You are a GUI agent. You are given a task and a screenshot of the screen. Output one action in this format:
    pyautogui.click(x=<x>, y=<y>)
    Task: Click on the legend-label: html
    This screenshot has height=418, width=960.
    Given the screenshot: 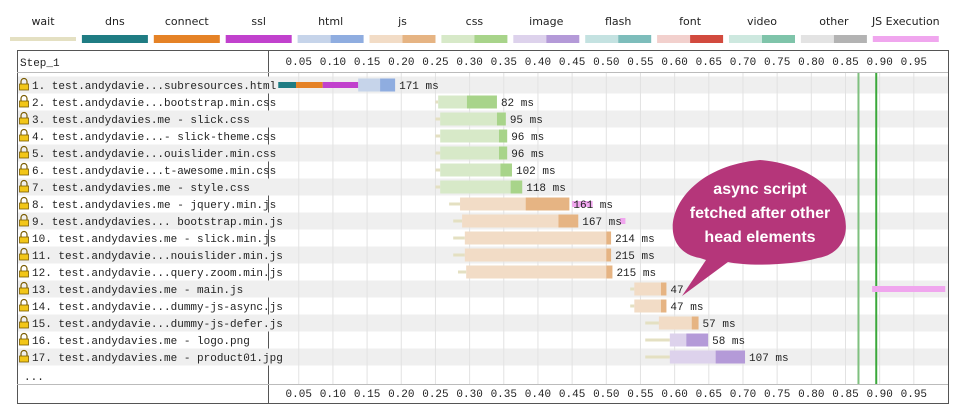 What is the action you would take?
    pyautogui.click(x=330, y=21)
    